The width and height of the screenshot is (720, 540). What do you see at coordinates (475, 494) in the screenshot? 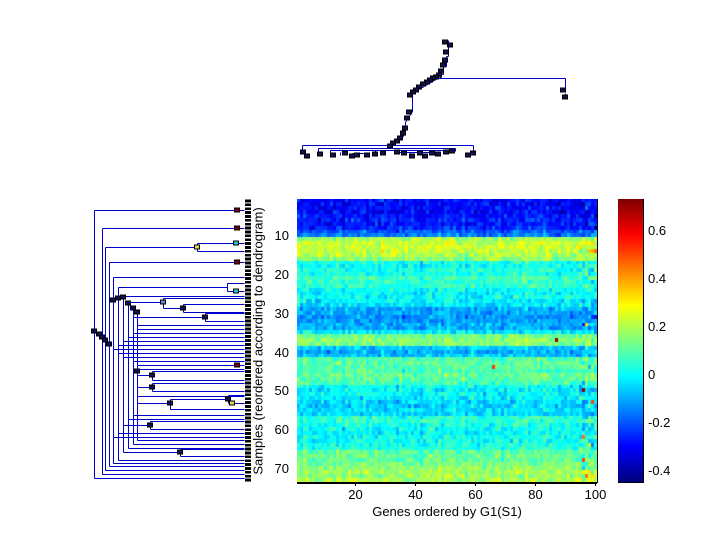
I see `x-tick-label: 60` at bounding box center [475, 494].